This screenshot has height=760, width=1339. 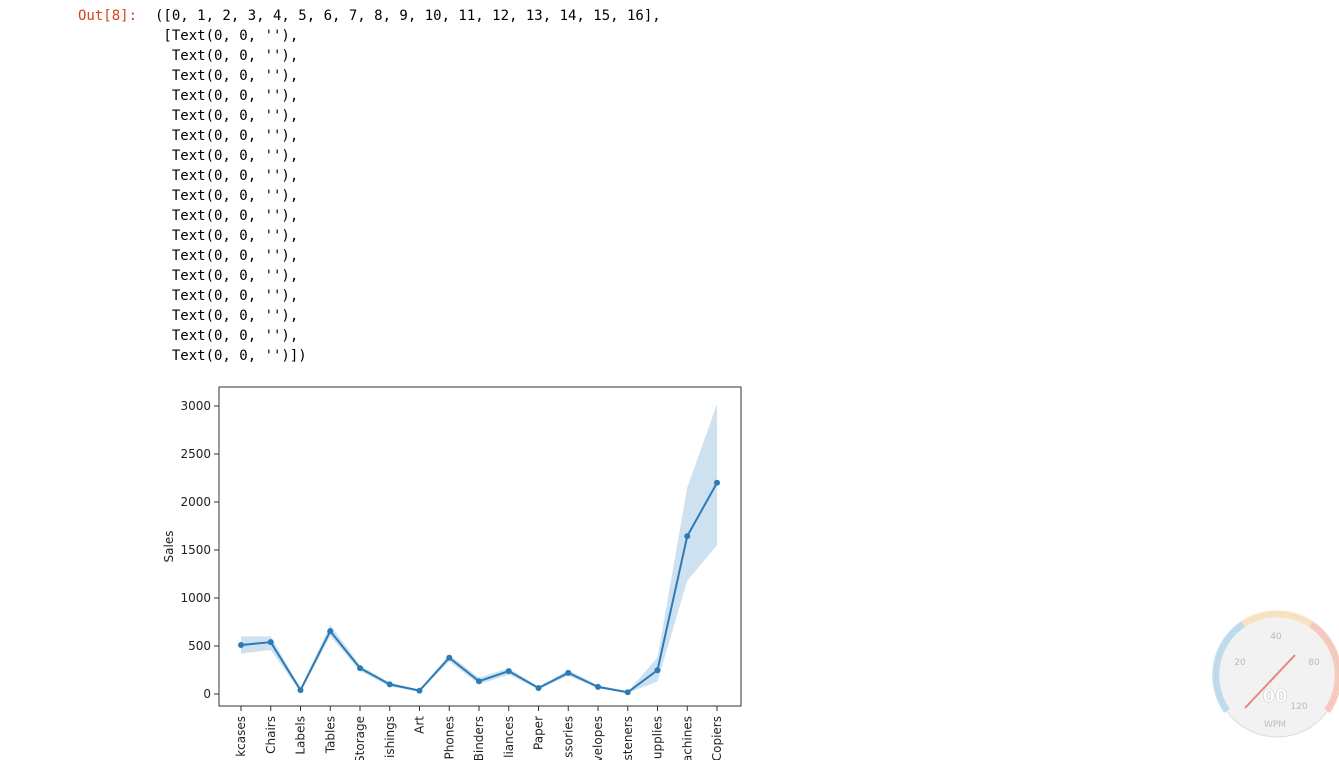 What do you see at coordinates (108, 16) in the screenshot?
I see `output-prompt: Out[8]:` at bounding box center [108, 16].